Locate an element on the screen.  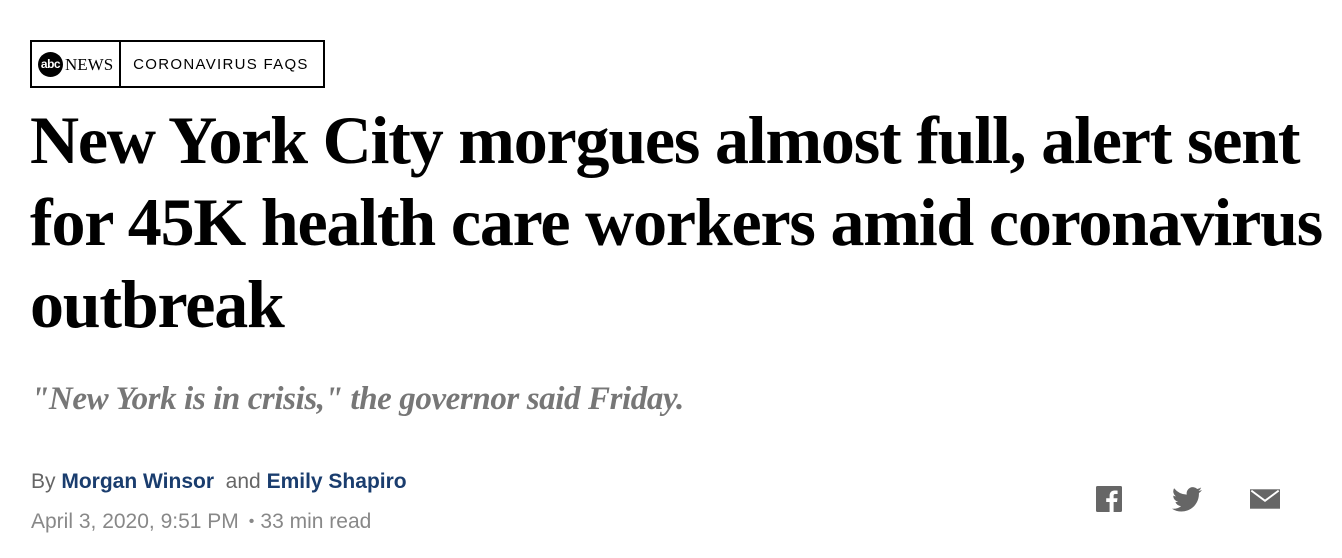
news-wordmark: NEWS is located at coordinates (89, 64).